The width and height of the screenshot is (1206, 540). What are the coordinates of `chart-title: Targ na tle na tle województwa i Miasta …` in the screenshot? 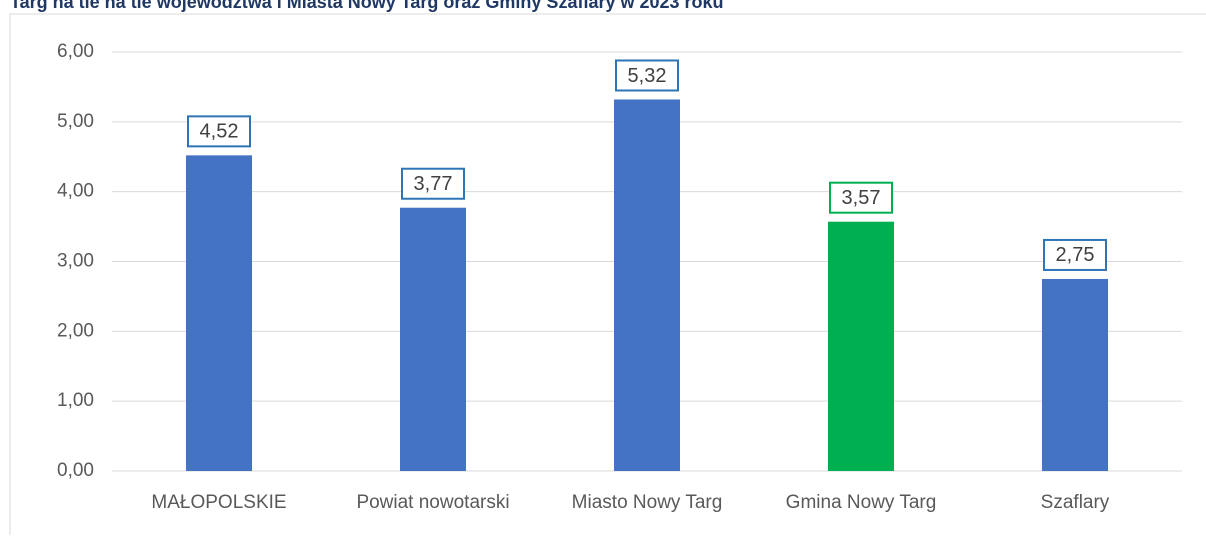 It's located at (367, 6).